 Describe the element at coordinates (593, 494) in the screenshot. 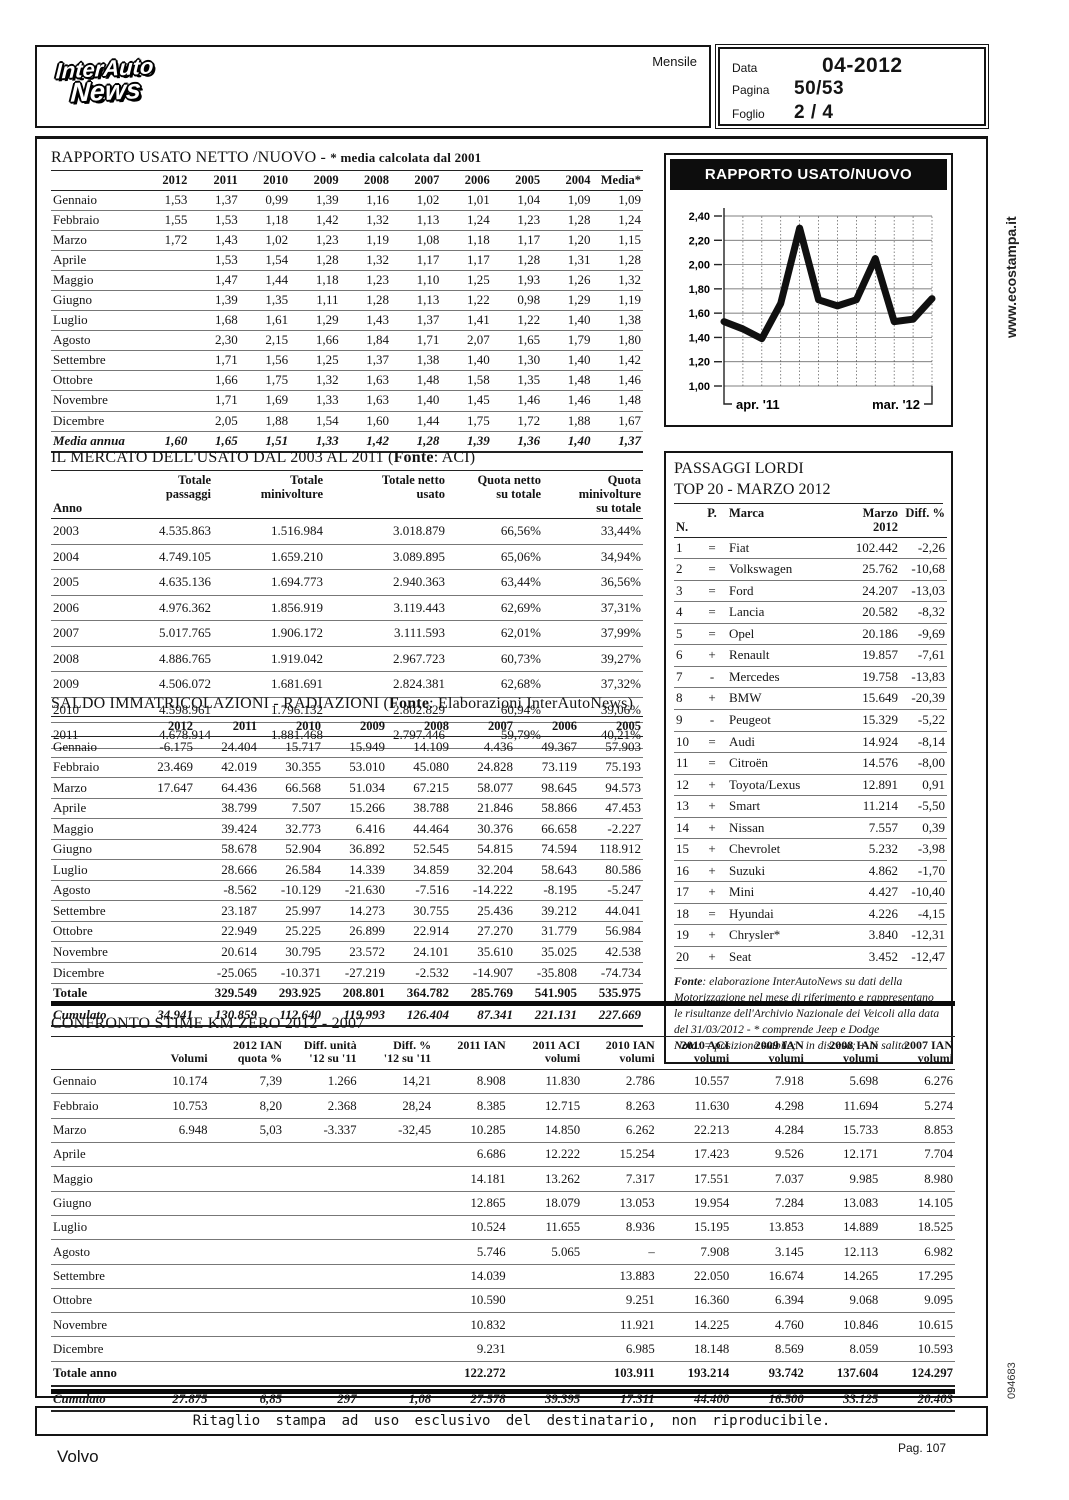

I see `column-header: Quota minivolture su totale` at that location.